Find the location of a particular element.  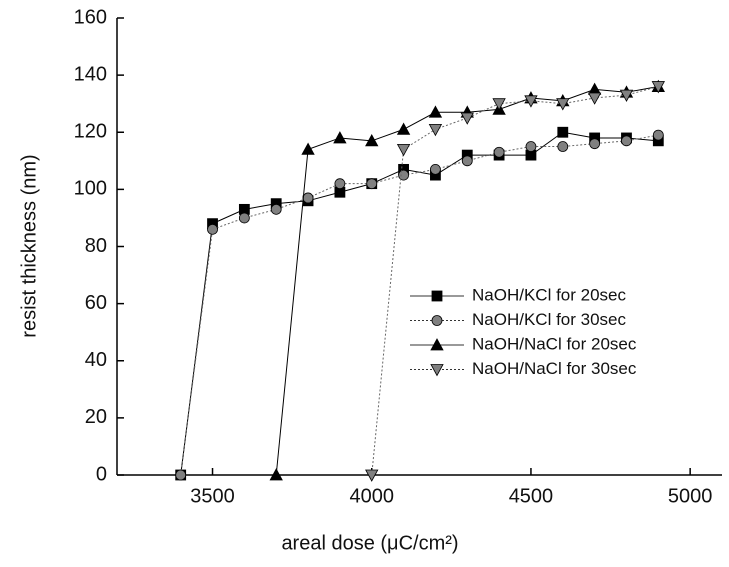

legend-label: NaOH/NaCl for 20sec is located at coordinates (554, 343).